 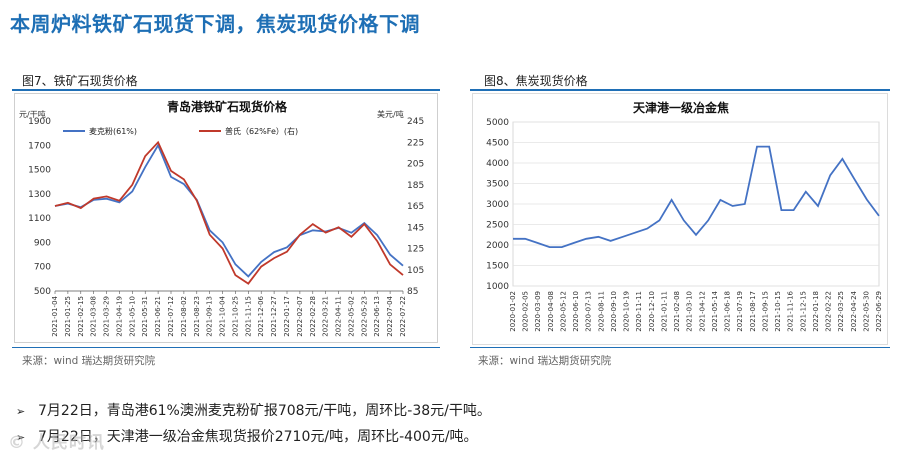 What do you see at coordinates (39, 171) in the screenshot?
I see `left-y-tick: 1500` at bounding box center [39, 171].